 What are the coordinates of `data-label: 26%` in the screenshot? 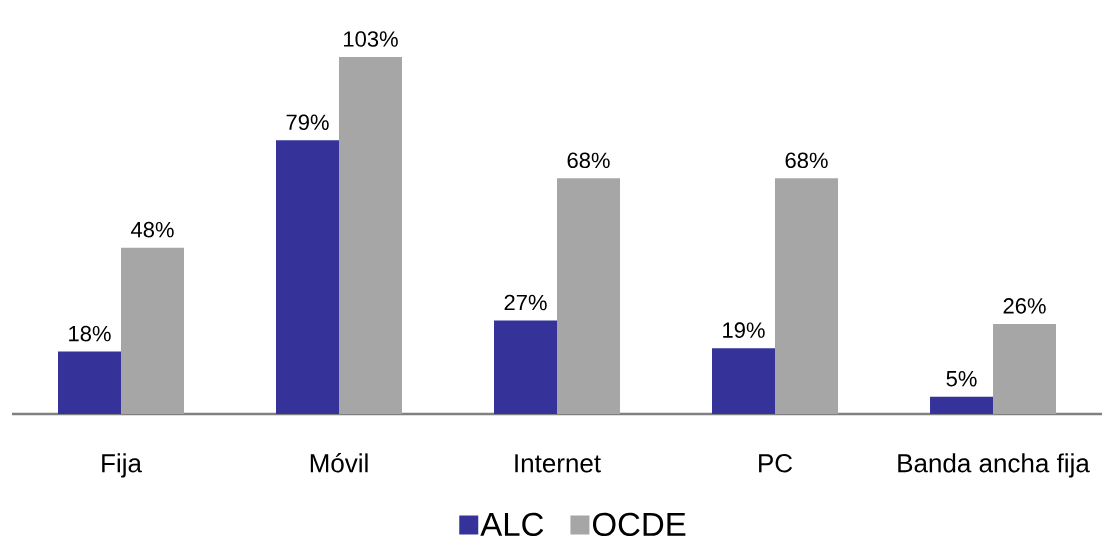 It's located at (1024, 306).